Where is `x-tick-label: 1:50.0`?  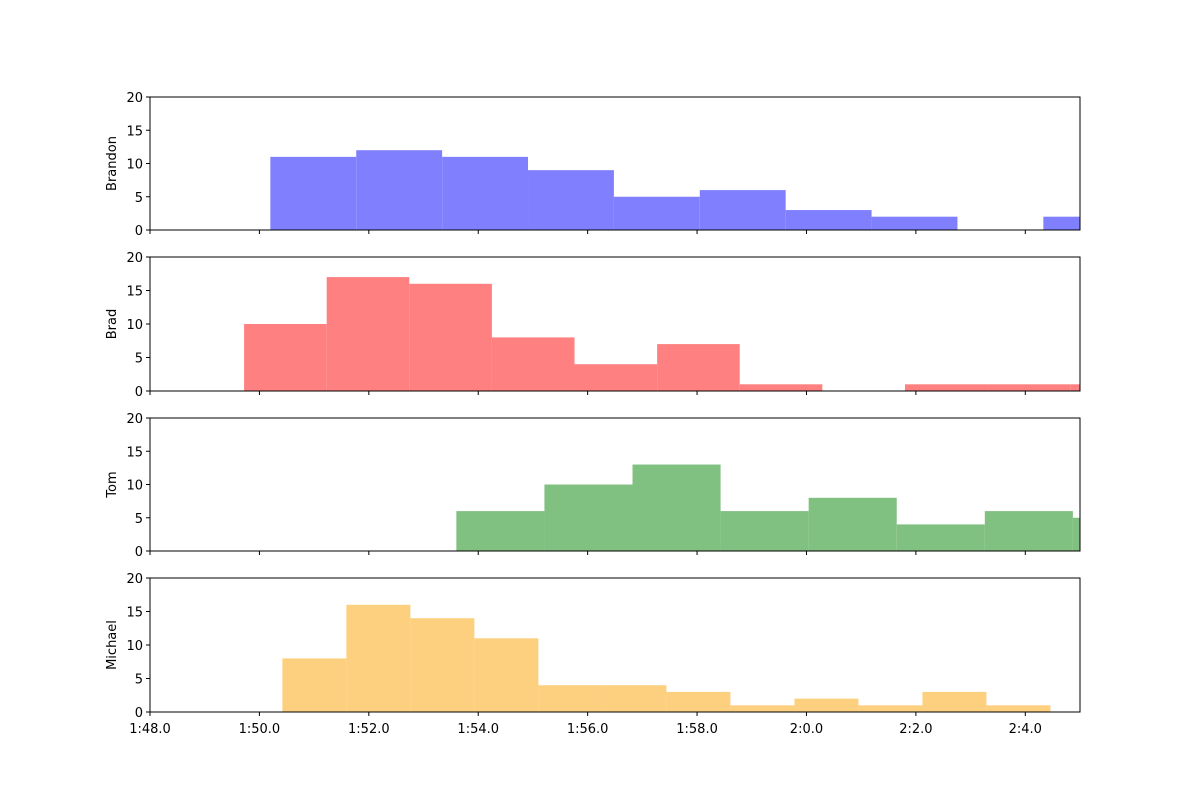
x-tick-label: 1:50.0 is located at coordinates (260, 729).